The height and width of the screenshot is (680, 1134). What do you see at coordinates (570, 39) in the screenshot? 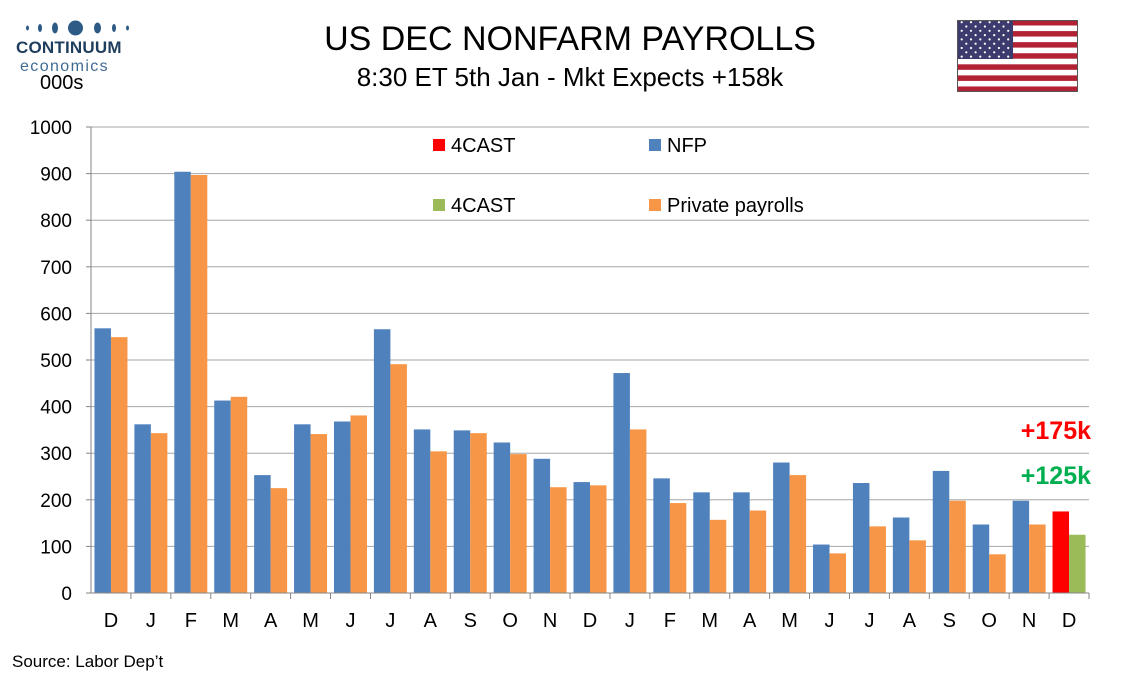
I see `chart-title: US DEC NONFARM PAYROLLS` at bounding box center [570, 39].